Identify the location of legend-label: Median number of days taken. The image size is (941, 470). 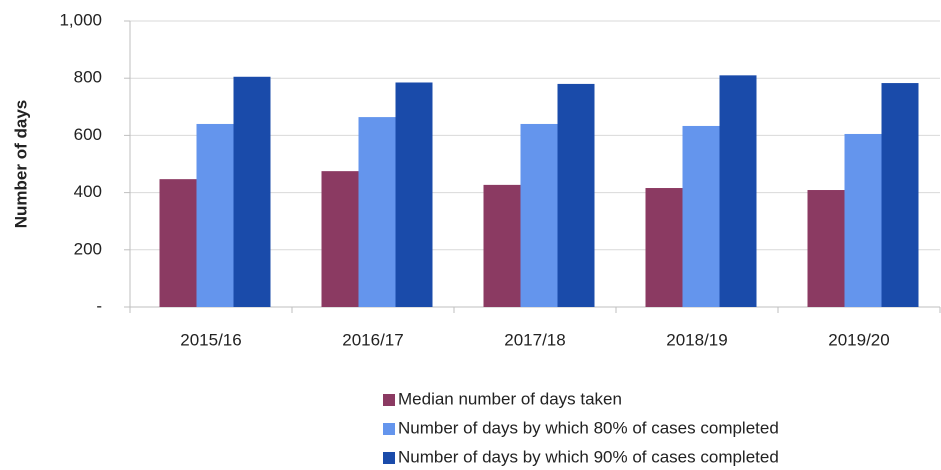
(510, 398).